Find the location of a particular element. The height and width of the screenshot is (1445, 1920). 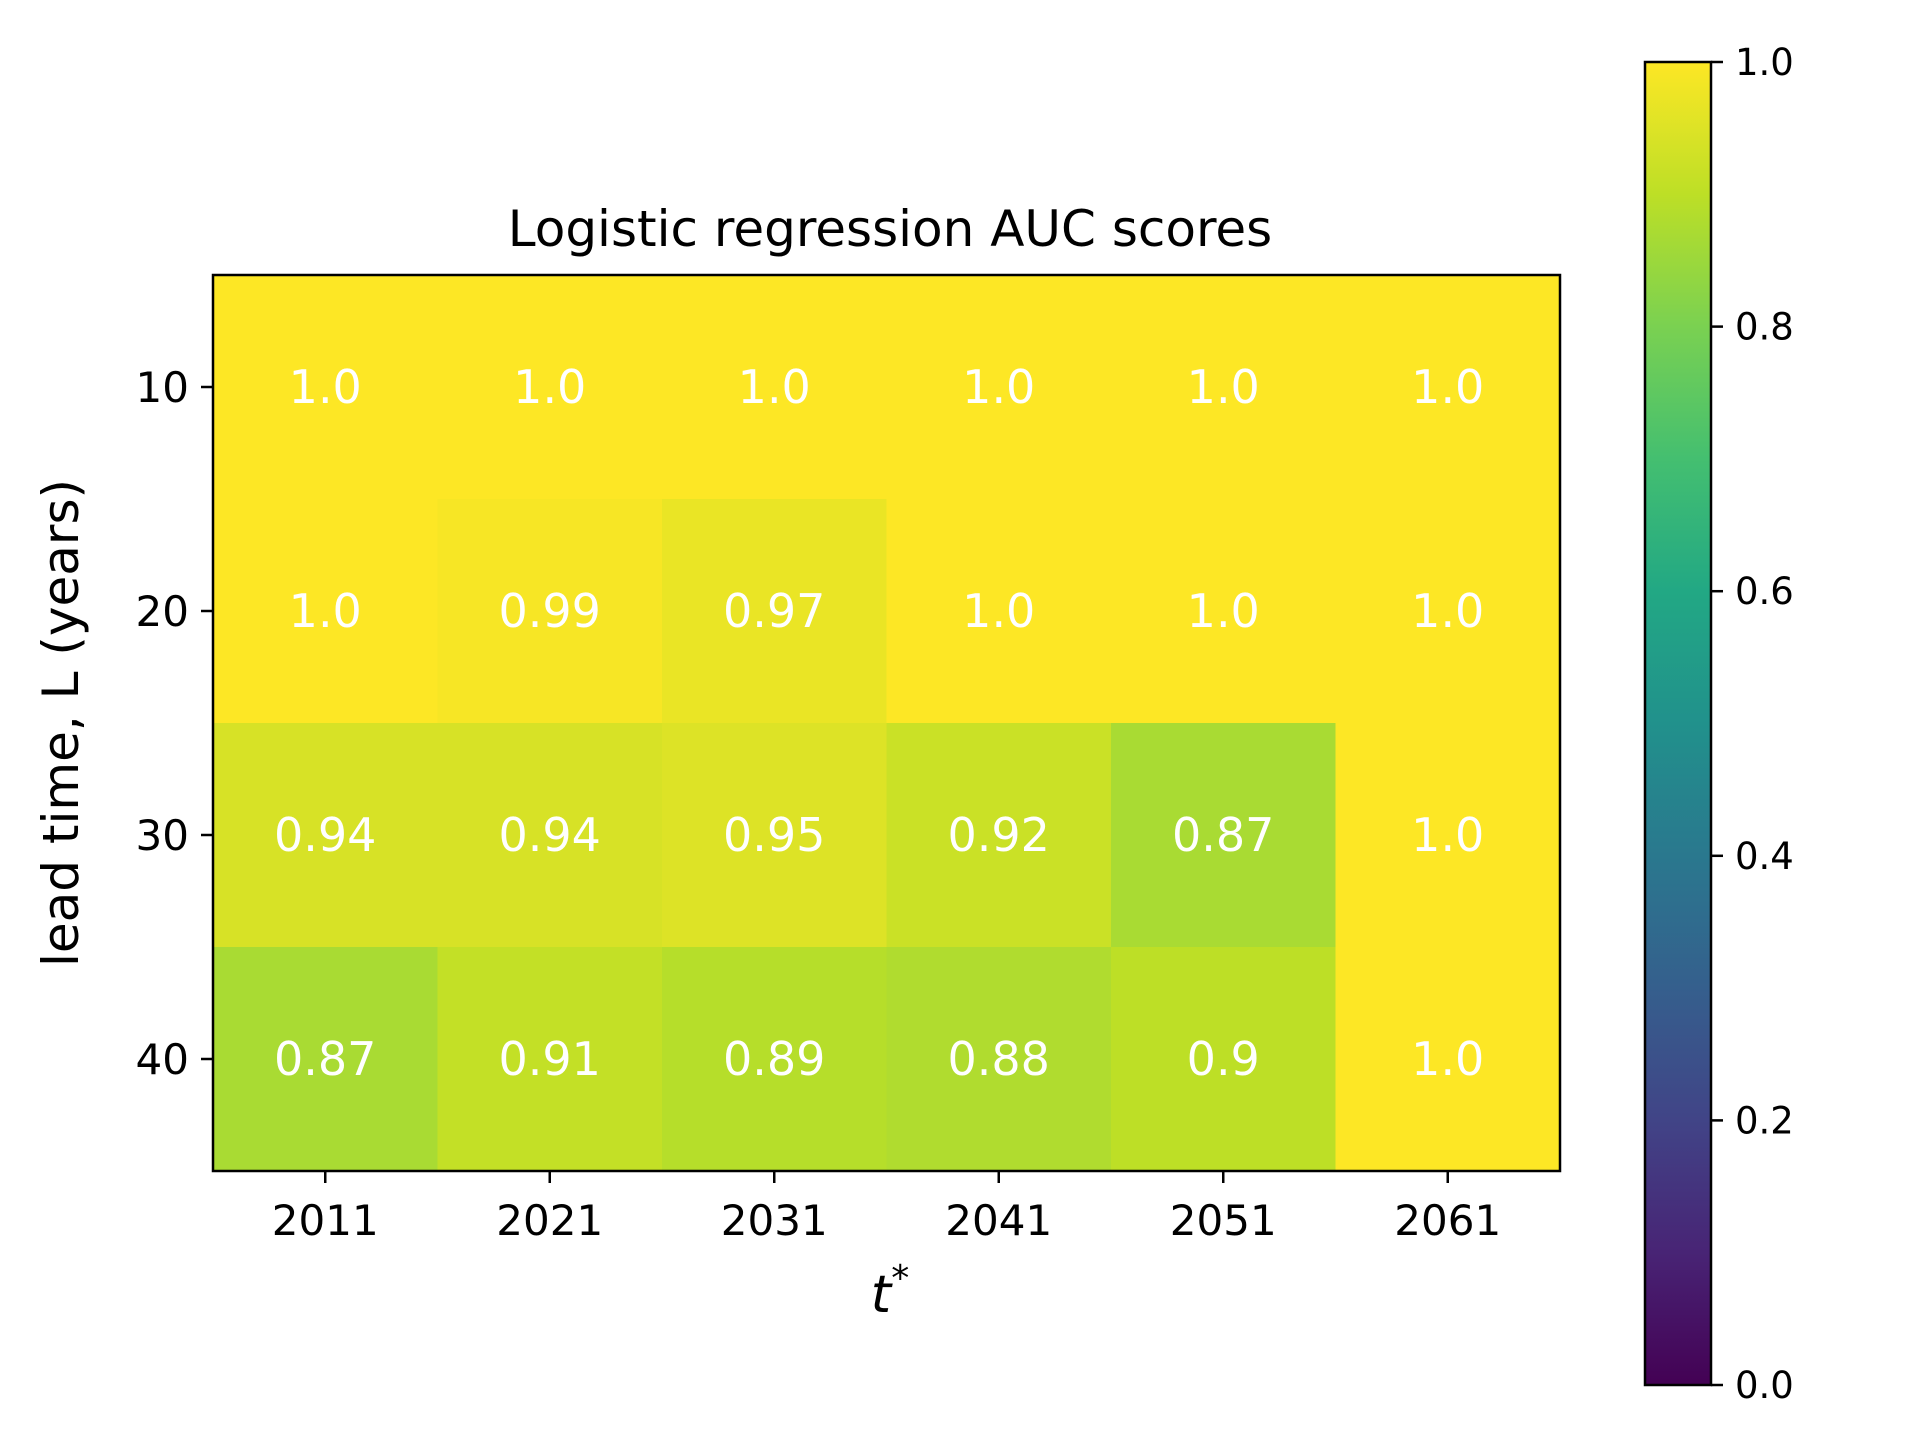

cell-value-label: 0.97 is located at coordinates (774, 611).